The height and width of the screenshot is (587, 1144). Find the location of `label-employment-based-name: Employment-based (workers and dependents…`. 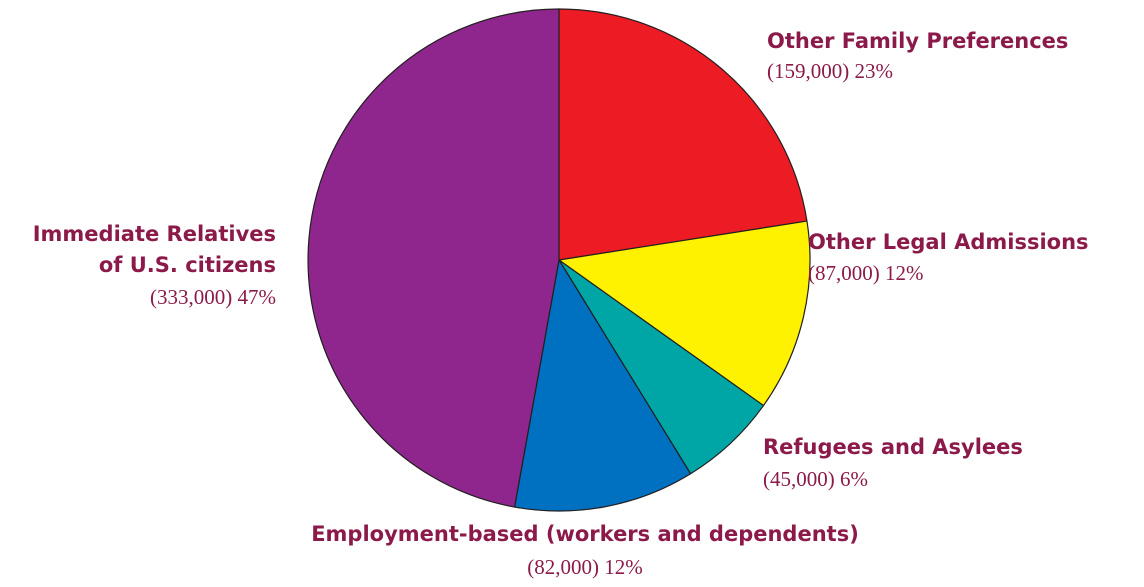

label-employment-based-name: Employment-based (workers and dependents… is located at coordinates (585, 534).